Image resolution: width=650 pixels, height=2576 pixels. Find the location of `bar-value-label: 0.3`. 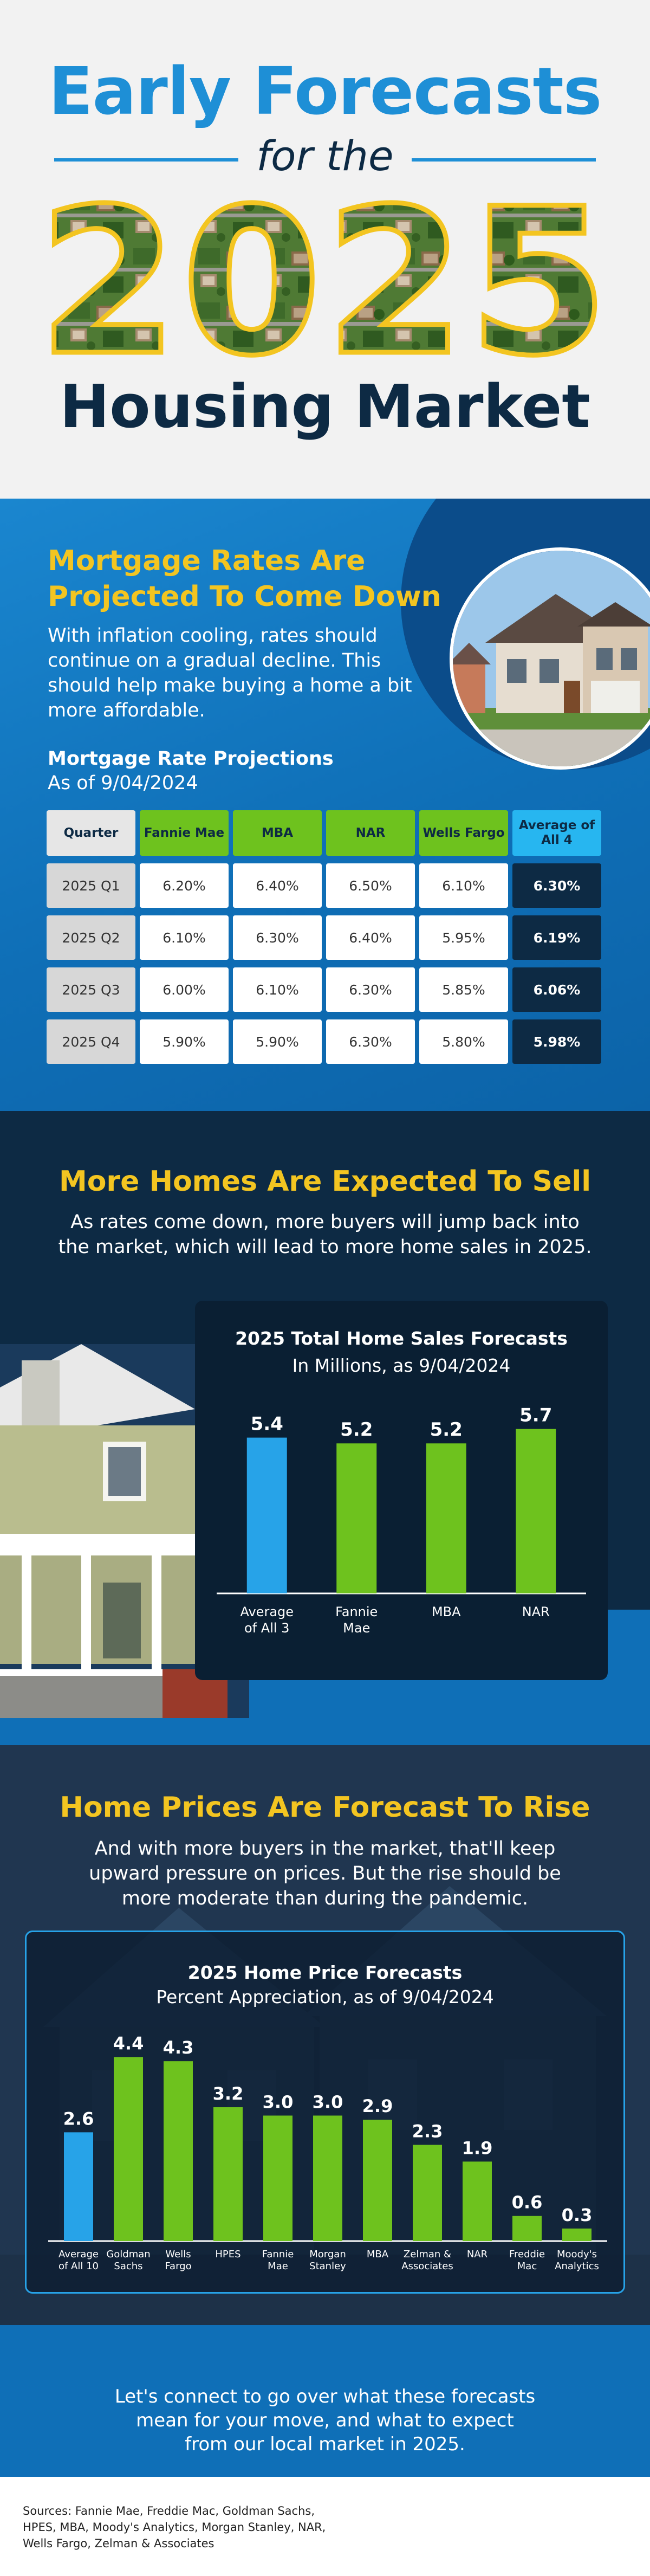

bar-value-label: 0.3 is located at coordinates (577, 2215).